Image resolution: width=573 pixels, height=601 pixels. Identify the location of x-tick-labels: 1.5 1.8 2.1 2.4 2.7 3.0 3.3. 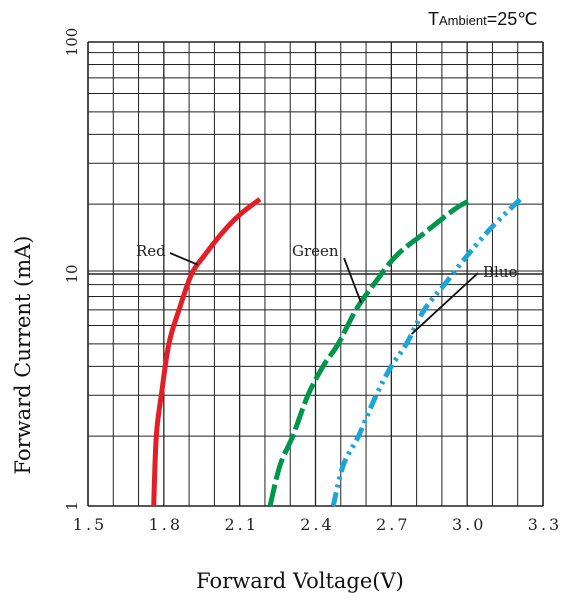
(317, 524).